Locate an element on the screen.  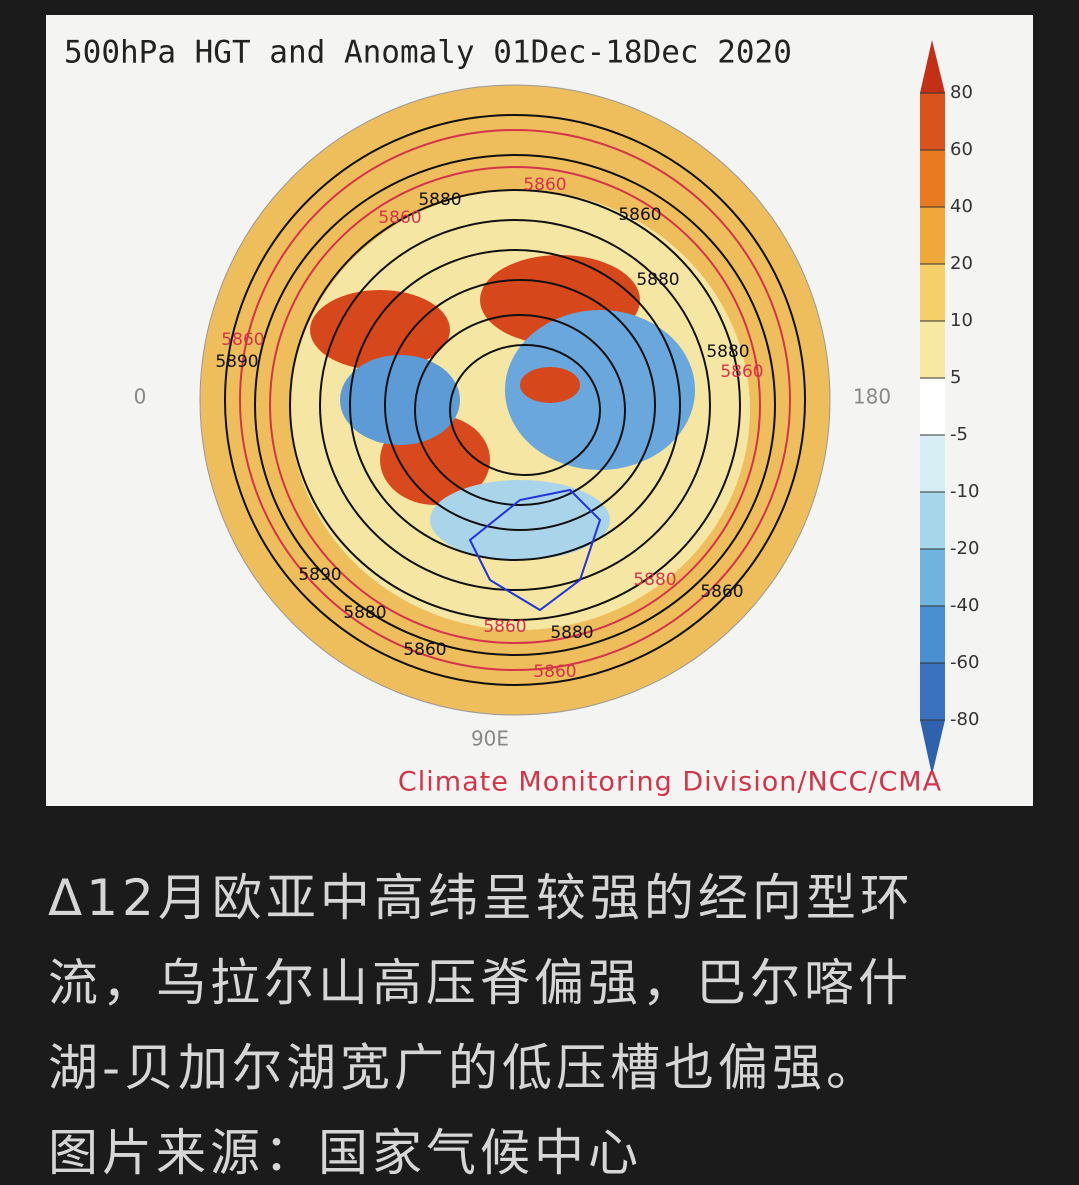
colorbar-tick-label: -80 is located at coordinates (964, 719).